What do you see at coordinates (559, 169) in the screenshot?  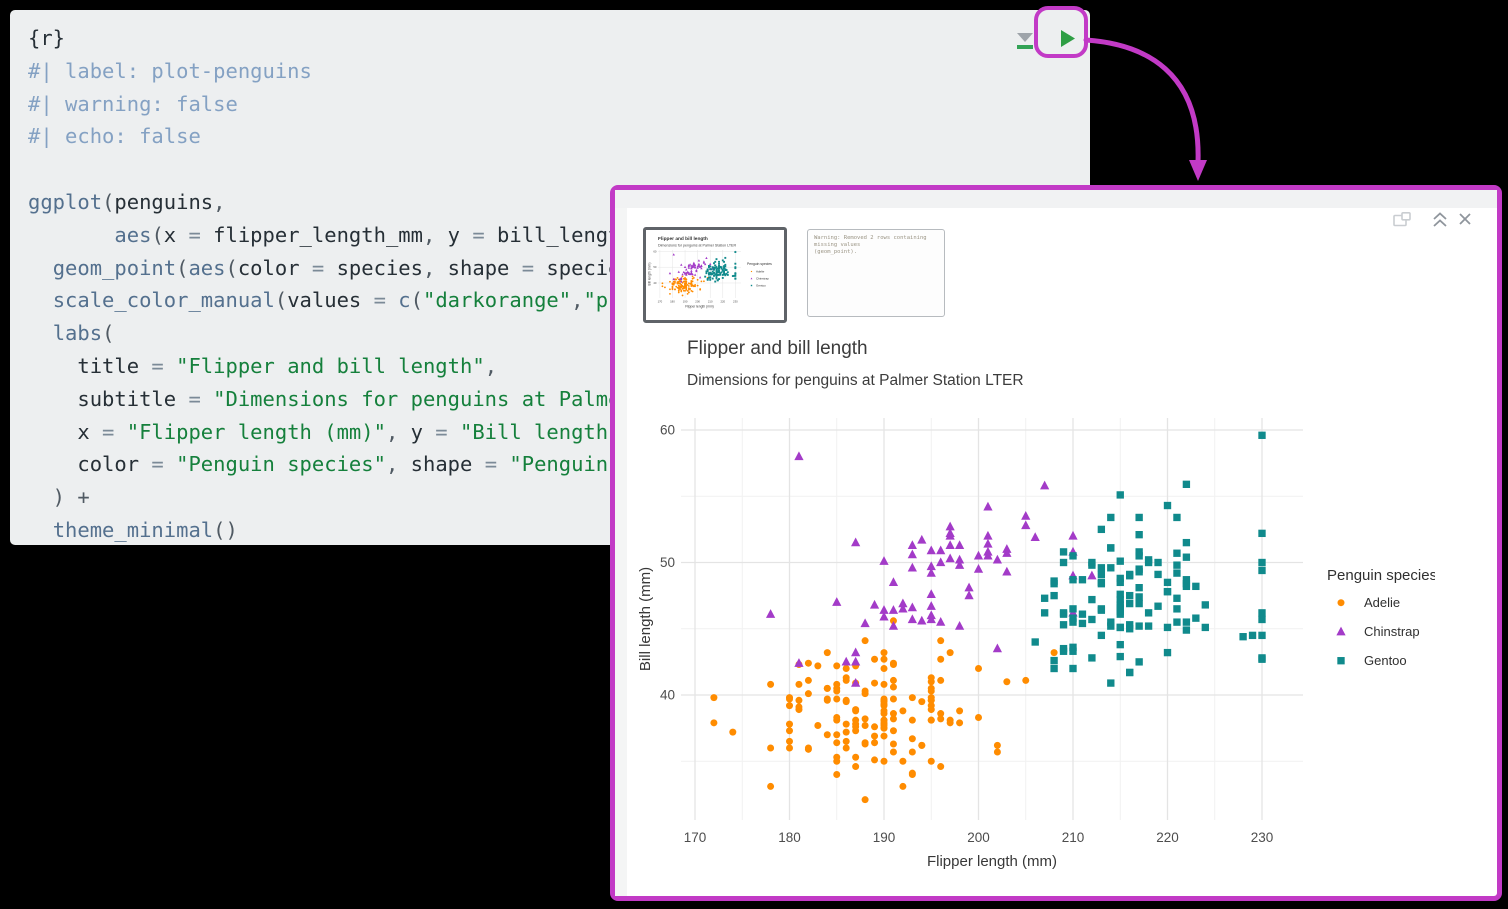 I see `code-line` at bounding box center [559, 169].